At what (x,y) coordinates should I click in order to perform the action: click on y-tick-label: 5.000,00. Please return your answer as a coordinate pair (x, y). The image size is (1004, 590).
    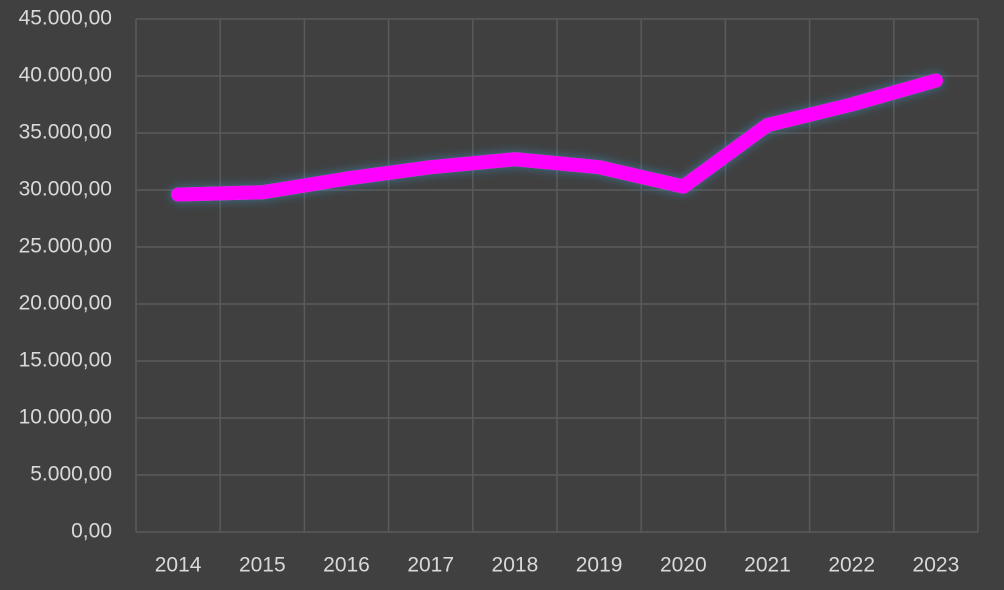
    Looking at the image, I should click on (71, 474).